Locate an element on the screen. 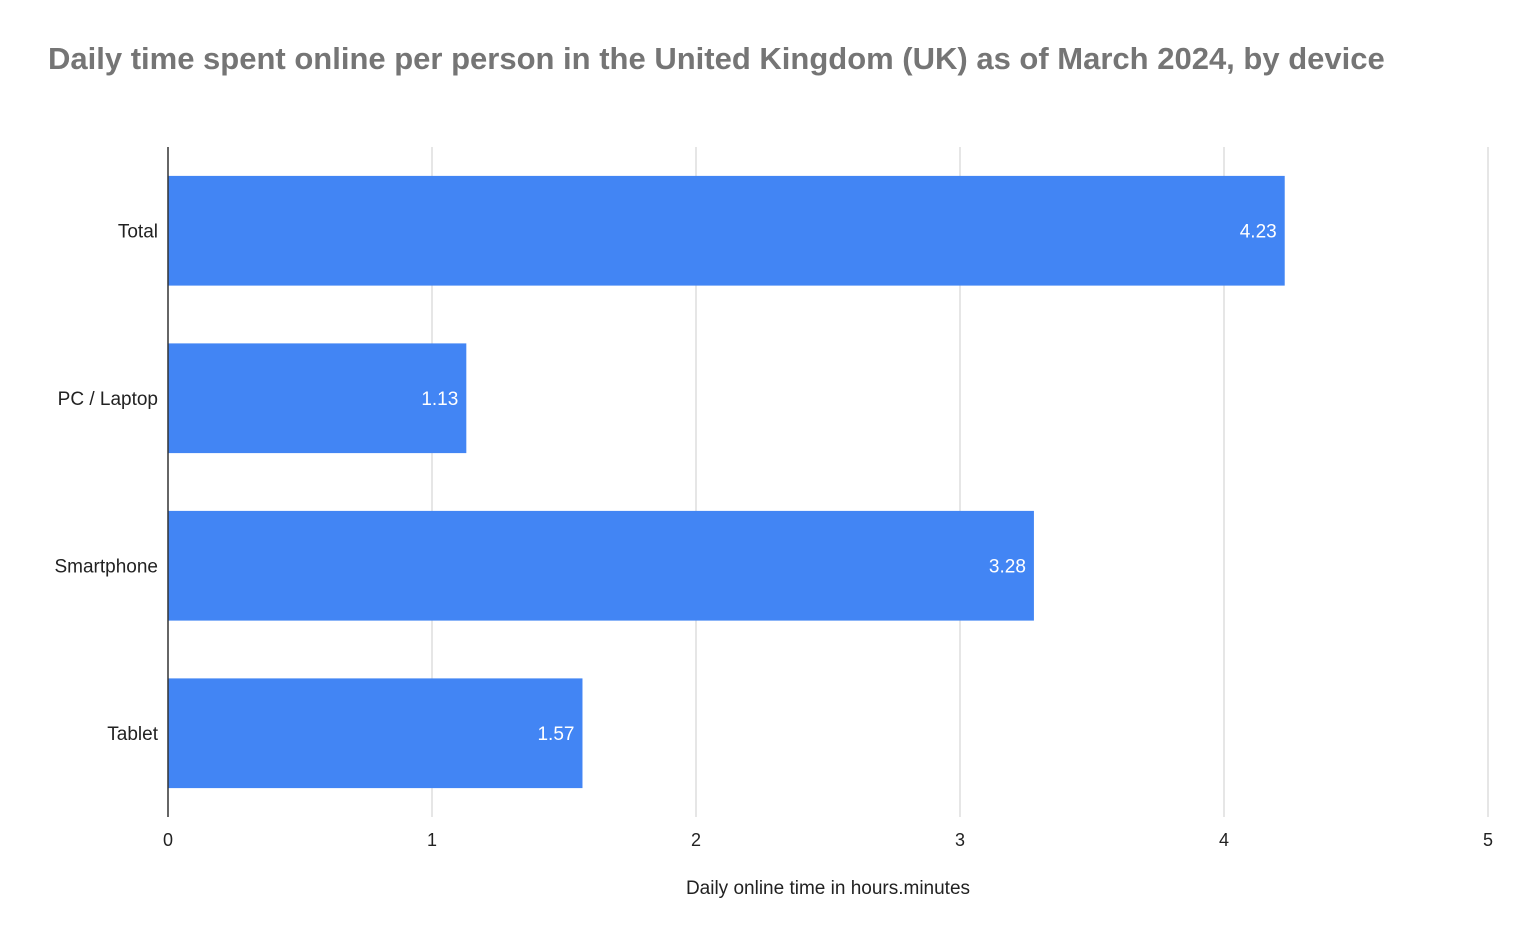  data-label: 1.13 is located at coordinates (439, 399).